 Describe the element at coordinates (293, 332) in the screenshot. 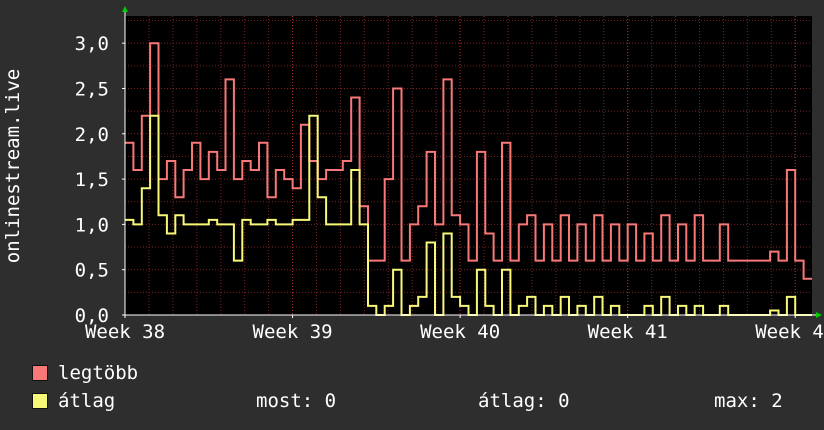

I see `x-tick-label: Week 39` at that location.